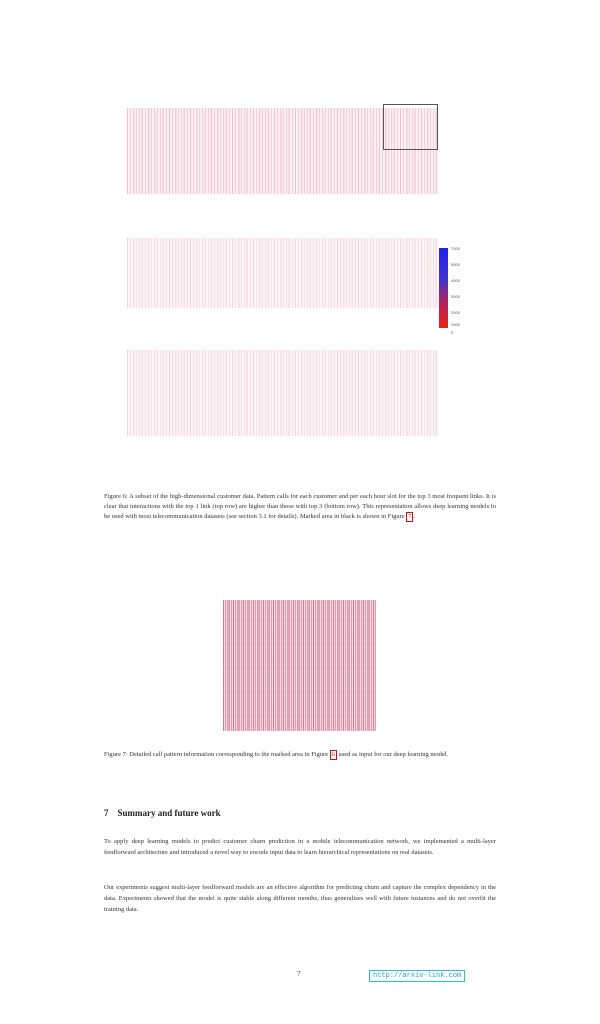  I want to click on page-number: 7, so click(299, 974).